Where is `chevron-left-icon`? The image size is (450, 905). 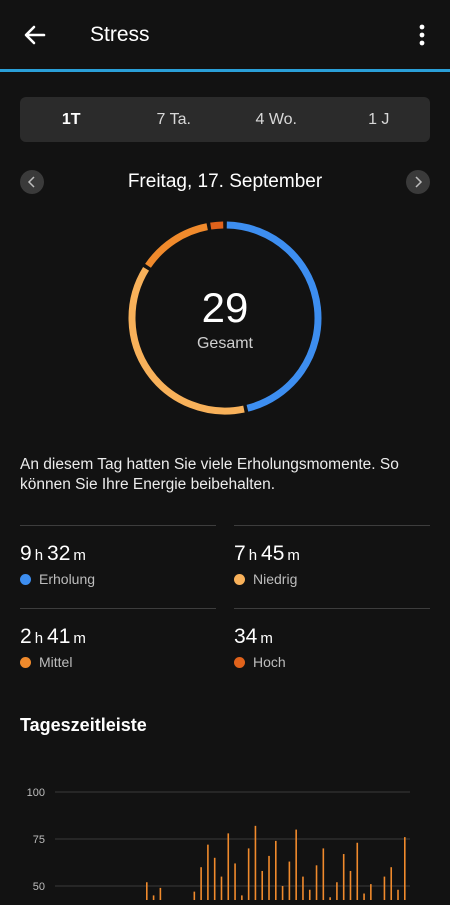
chevron-left-icon is located at coordinates (31, 182).